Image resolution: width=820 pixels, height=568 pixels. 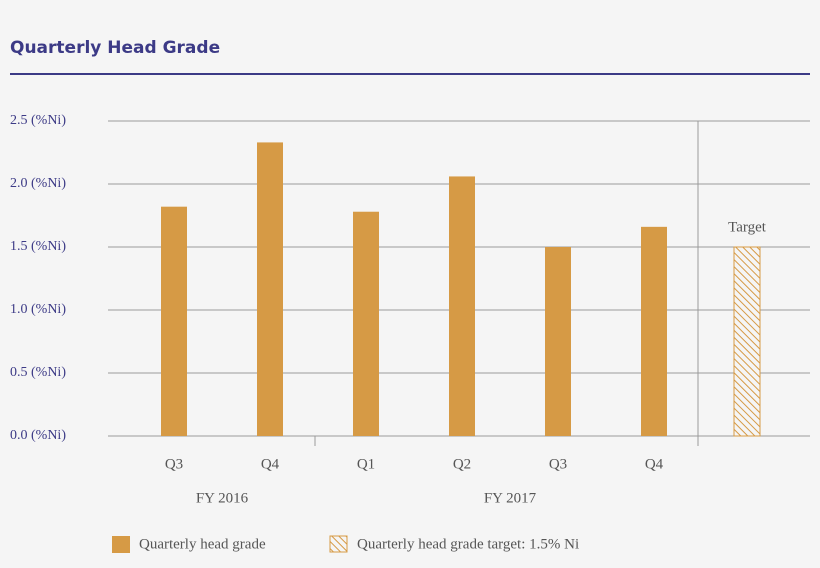 I want to click on legend-label: Quarterly head grade target: 1.5% Ni, so click(x=468, y=544).